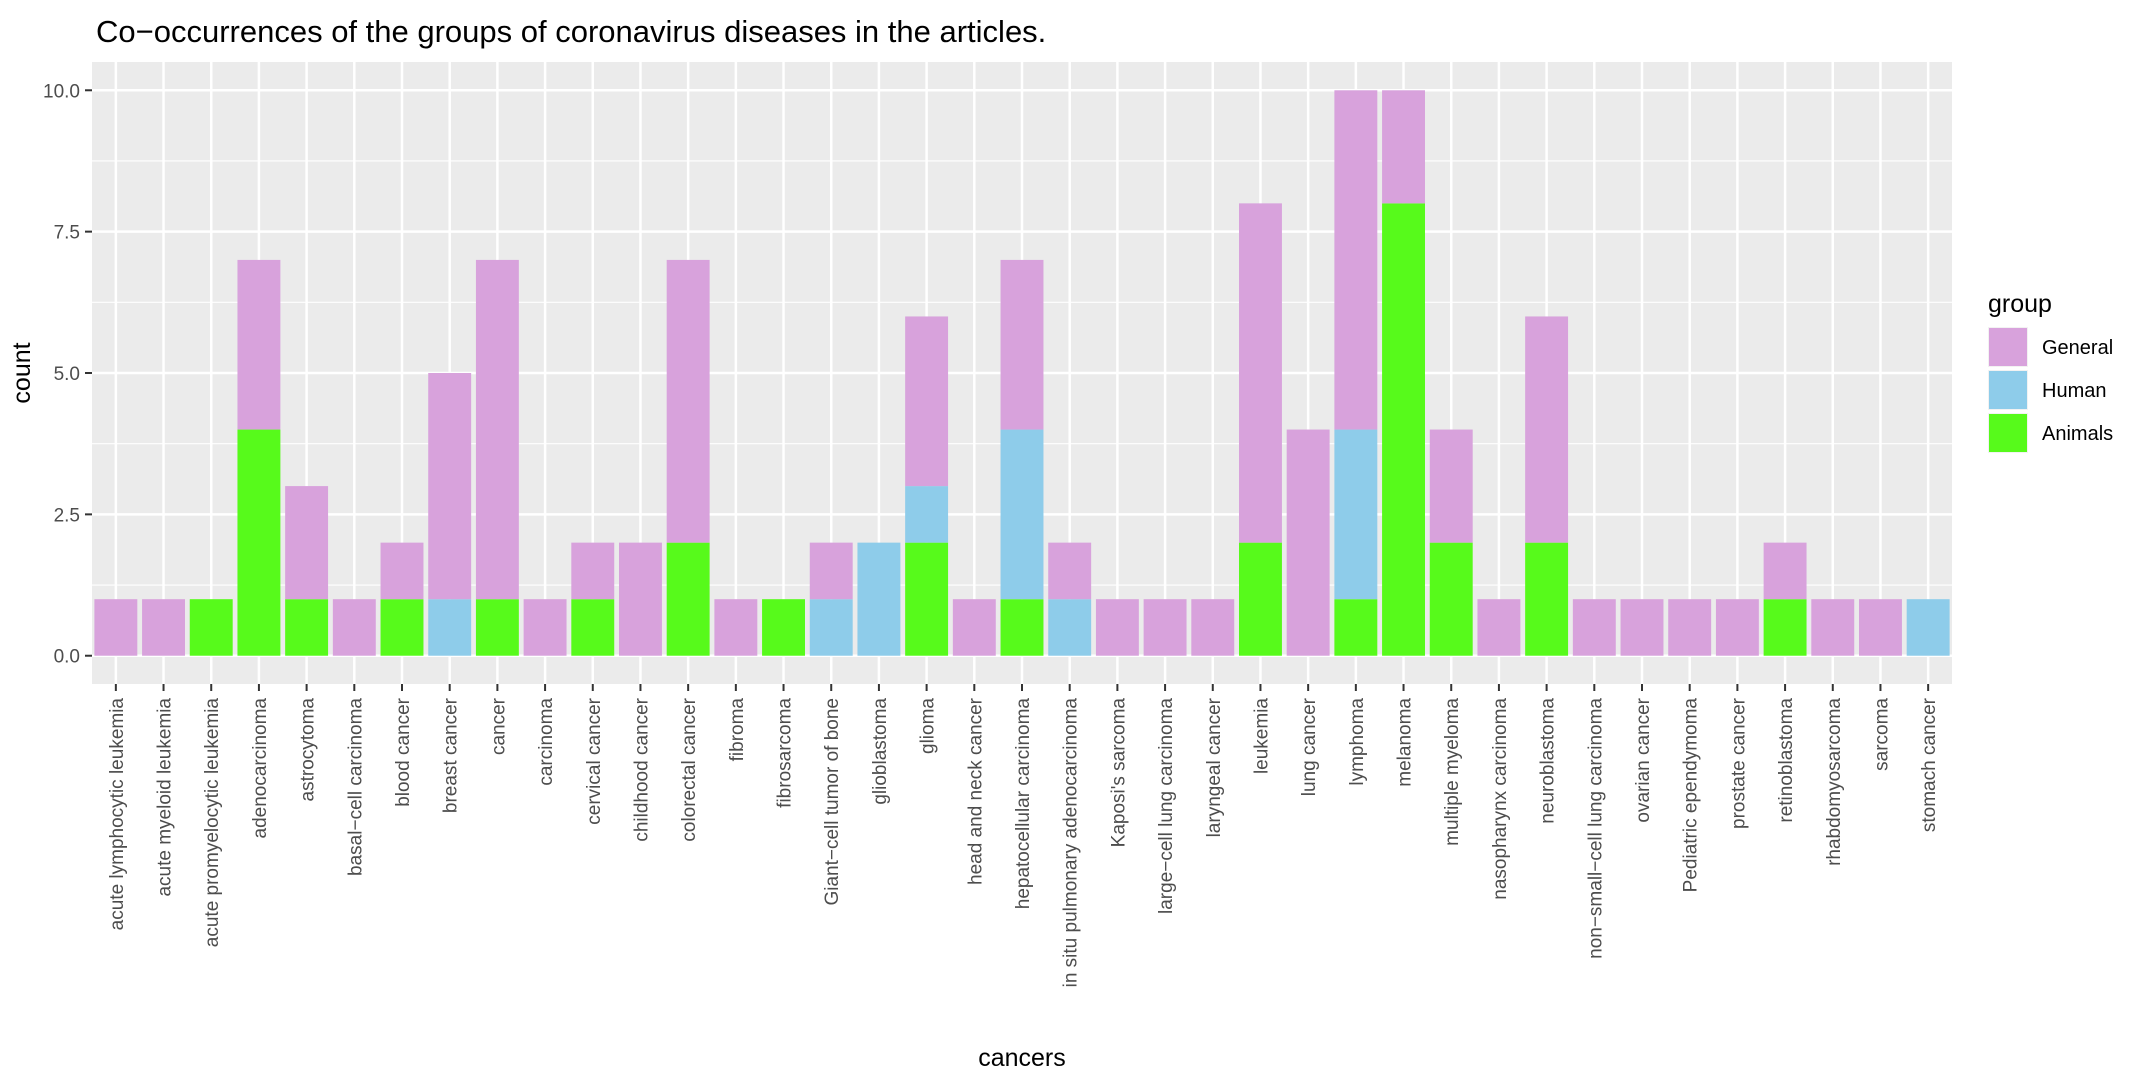 This screenshot has height=1088, width=2137. I want to click on x-tick-label: melanoma, so click(1405, 742).